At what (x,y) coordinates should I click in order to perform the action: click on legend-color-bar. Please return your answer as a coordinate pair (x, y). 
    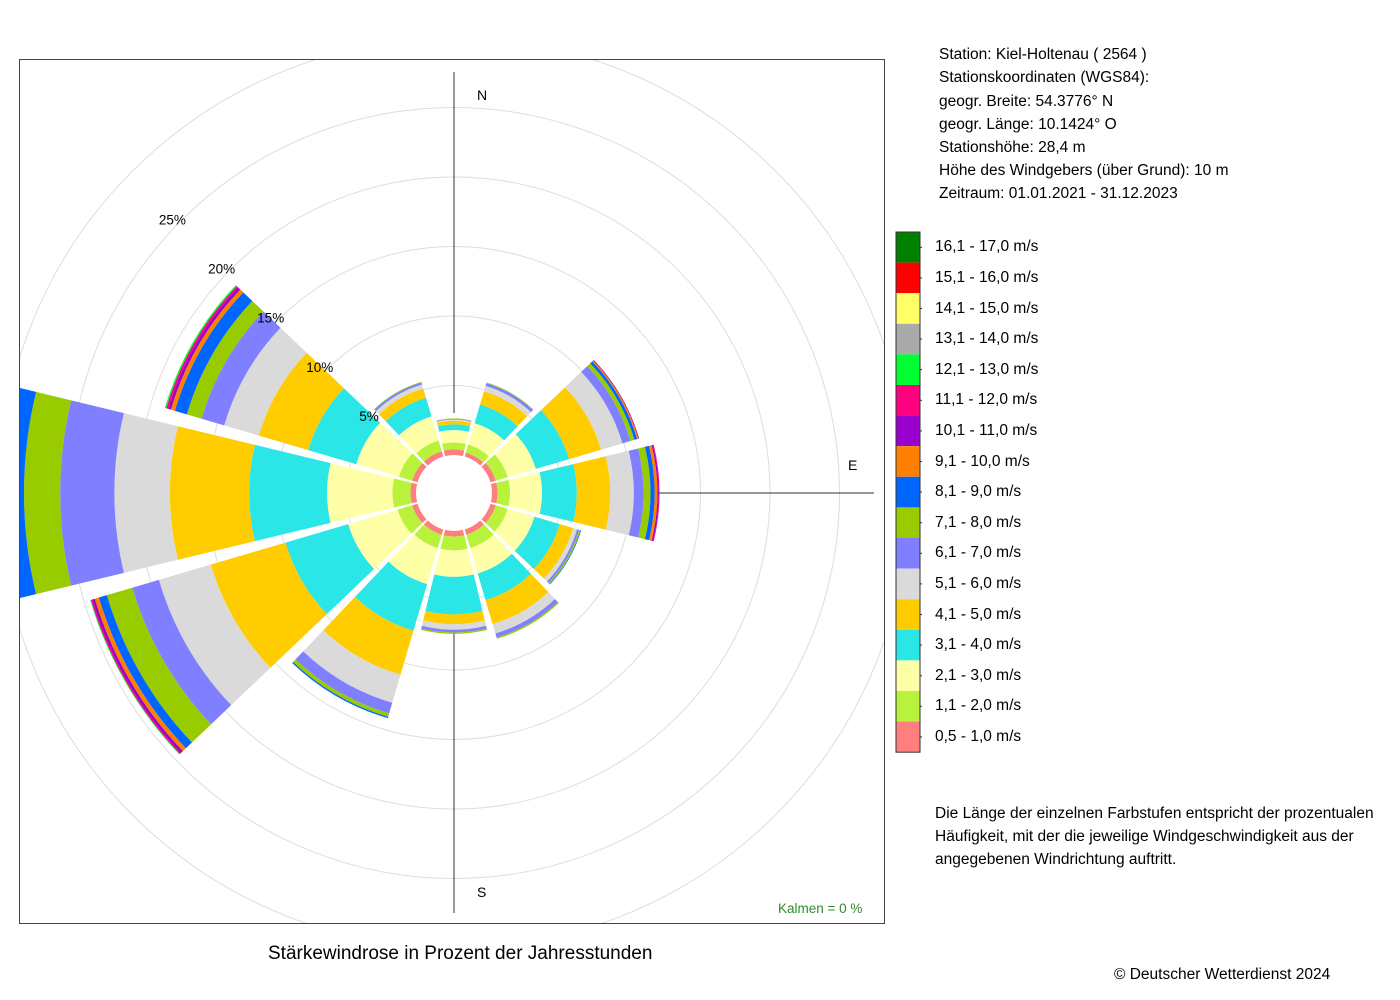
    Looking at the image, I should click on (908, 492).